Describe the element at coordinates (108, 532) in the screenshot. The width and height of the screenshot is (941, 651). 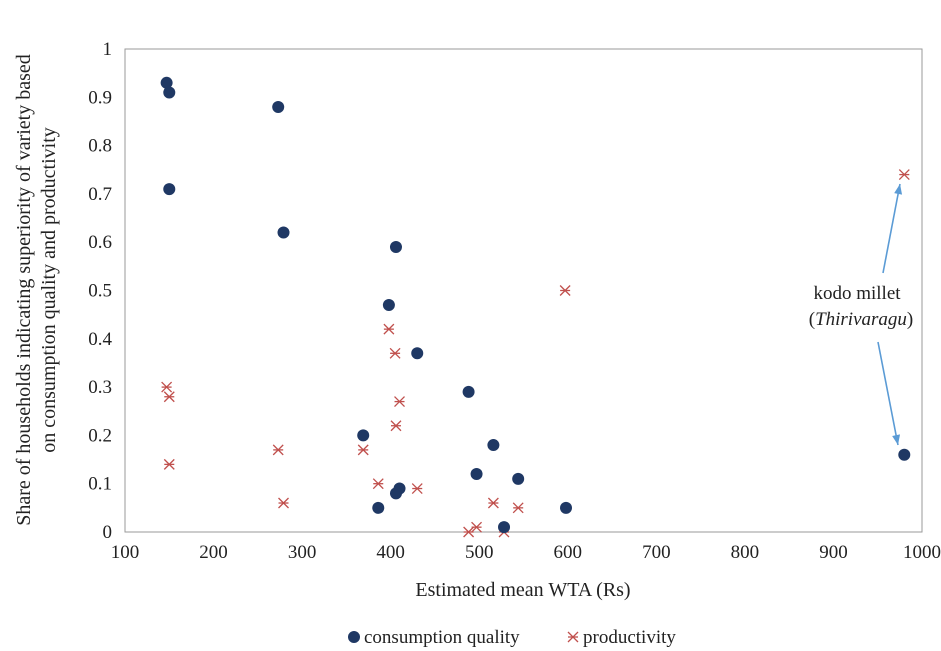
I see `y-tick-label: 0` at that location.